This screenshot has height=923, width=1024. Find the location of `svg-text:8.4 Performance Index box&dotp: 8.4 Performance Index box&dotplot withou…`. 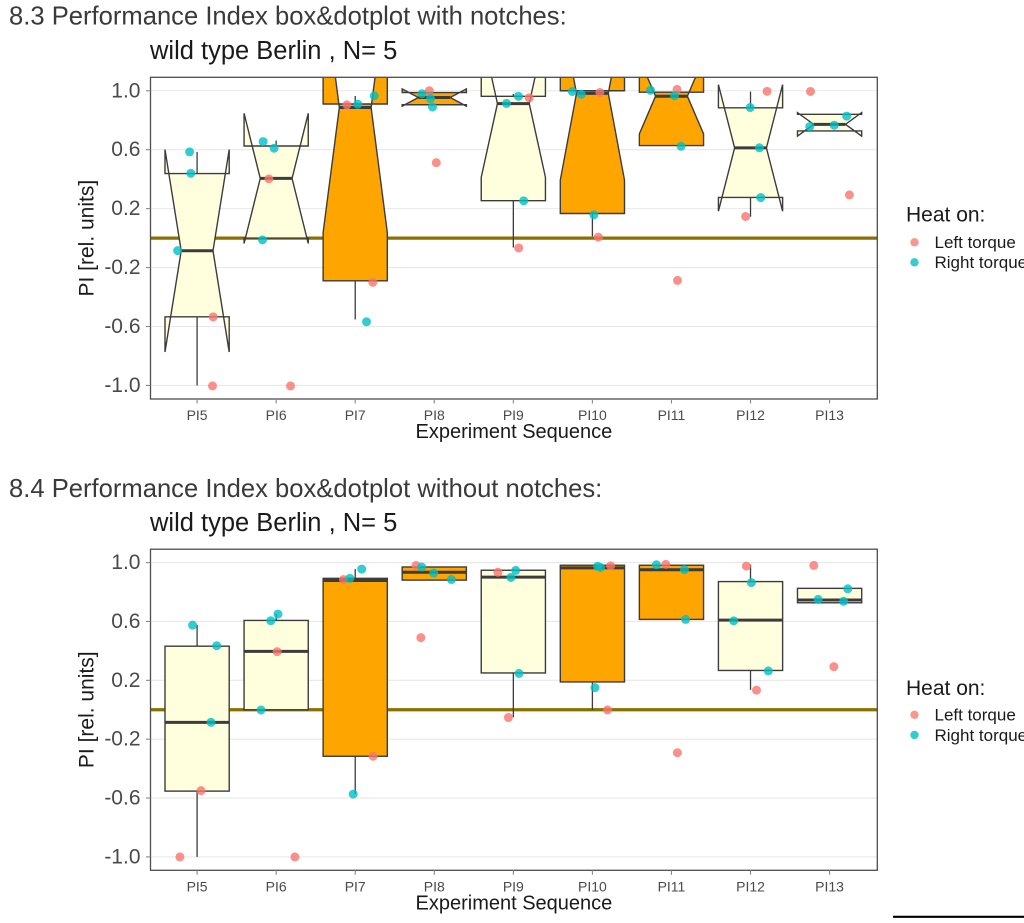

svg-text:8.4 Performance Index box&dotp: 8.4 Performance Index box&dotplot withou… is located at coordinates (305, 489).